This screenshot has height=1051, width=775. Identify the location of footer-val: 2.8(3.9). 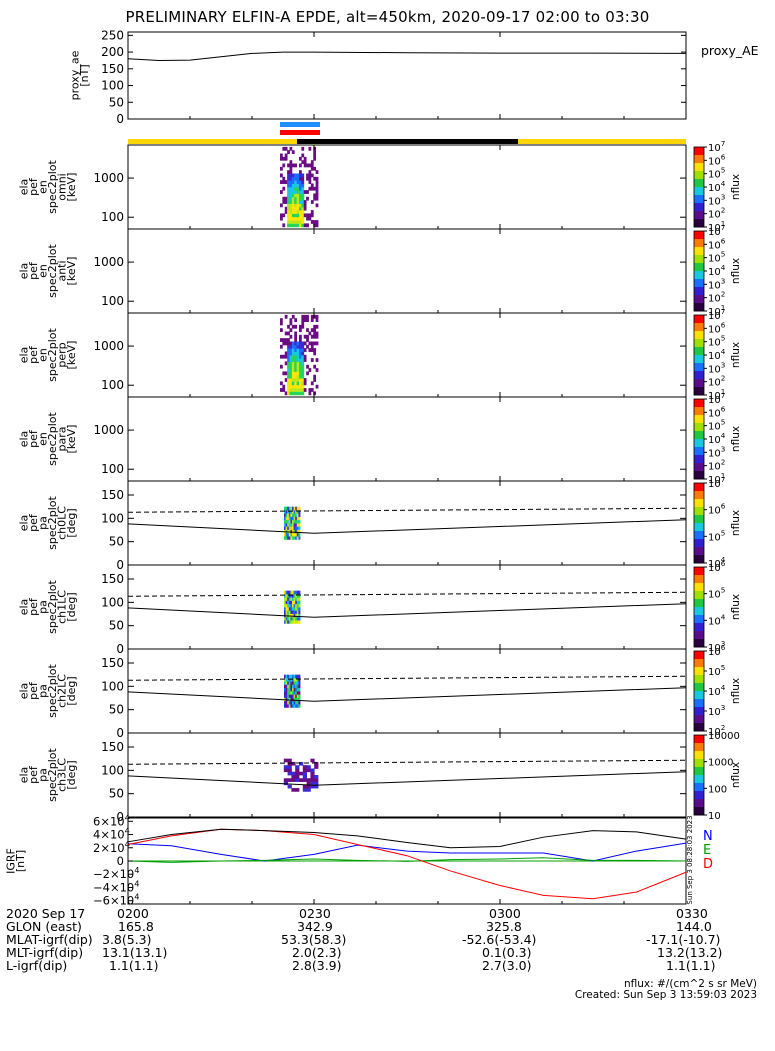
(317, 965).